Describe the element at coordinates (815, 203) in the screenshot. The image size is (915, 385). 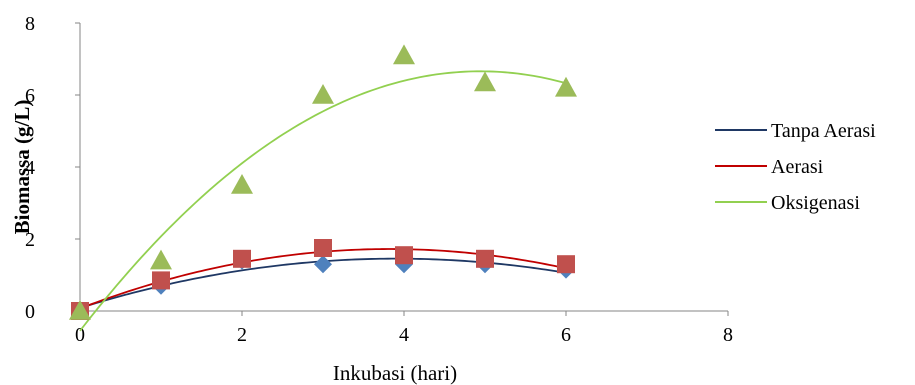
I see `legend-label-oksigenasi: Oksigenasi` at that location.